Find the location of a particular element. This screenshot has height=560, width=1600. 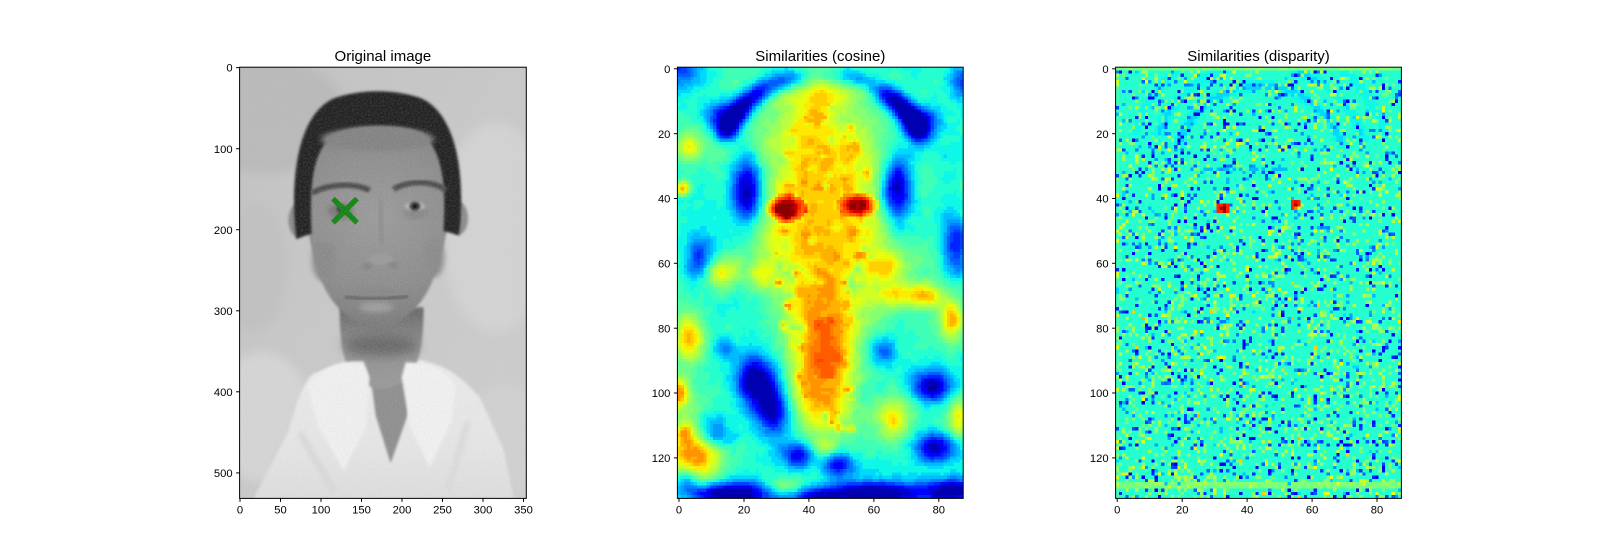

svg-text: 150 is located at coordinates (361, 511).